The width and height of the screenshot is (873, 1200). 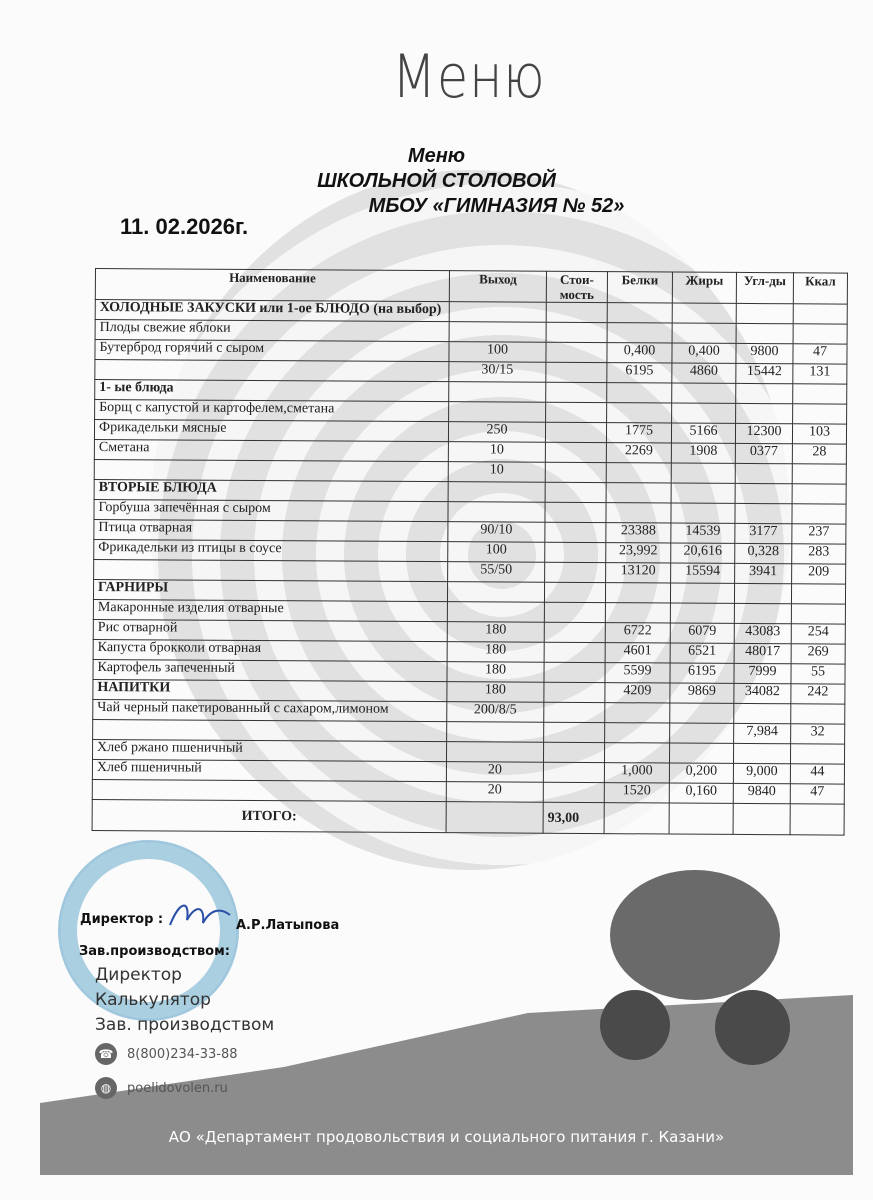 I want to click on item-output: 250, so click(x=497, y=432).